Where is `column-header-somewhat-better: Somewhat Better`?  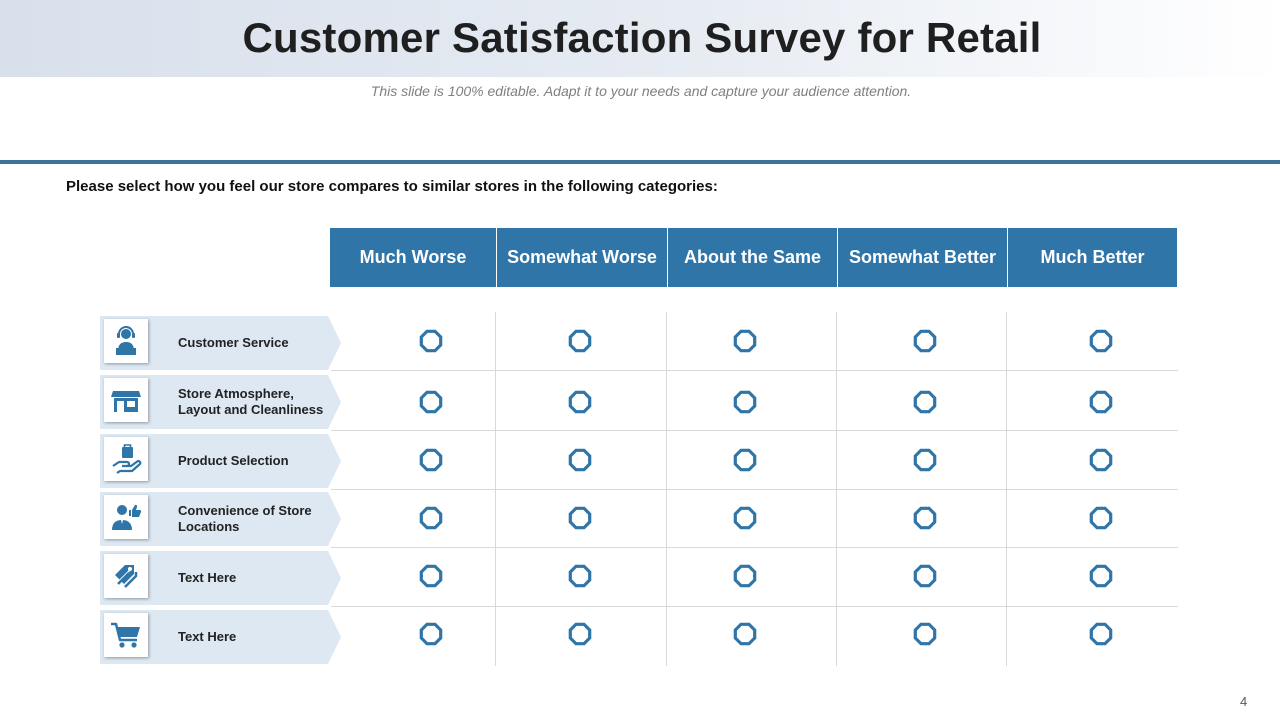
column-header-somewhat-better: Somewhat Better is located at coordinates (922, 257).